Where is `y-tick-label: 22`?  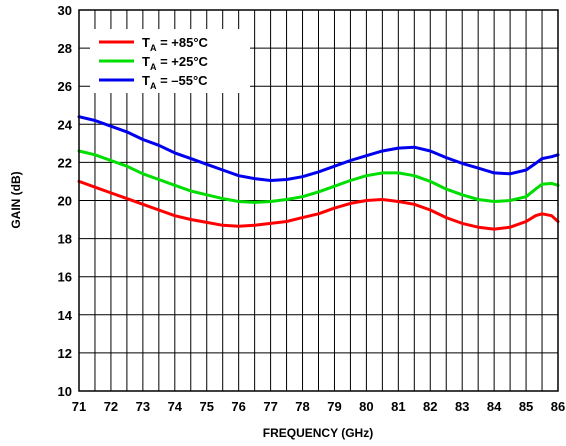
y-tick-label: 22 is located at coordinates (65, 162).